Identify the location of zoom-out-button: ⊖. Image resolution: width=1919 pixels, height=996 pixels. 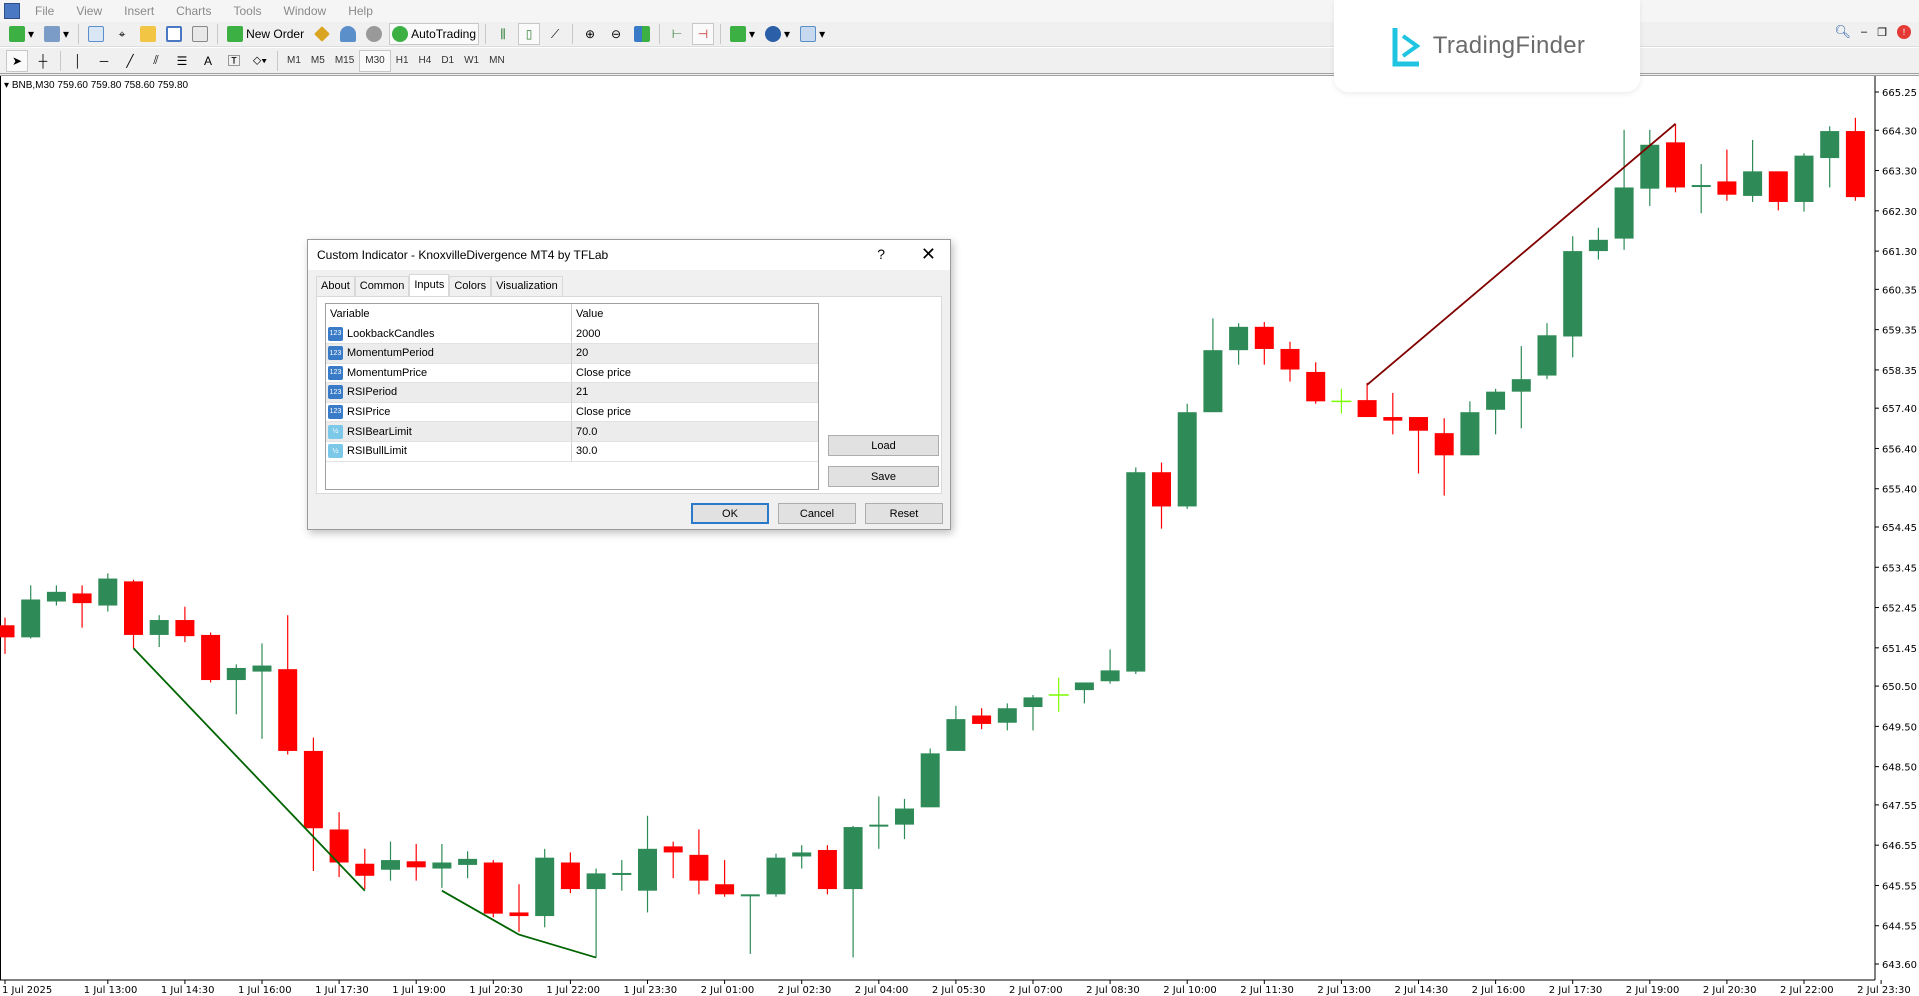
(616, 34).